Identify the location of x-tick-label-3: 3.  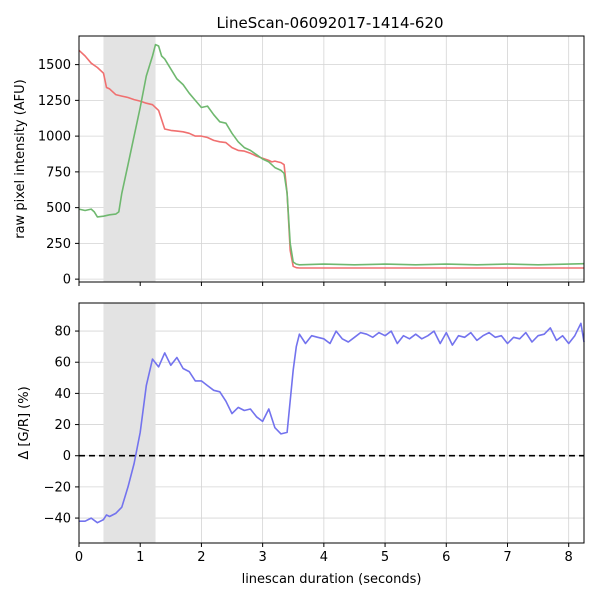
(262, 557).